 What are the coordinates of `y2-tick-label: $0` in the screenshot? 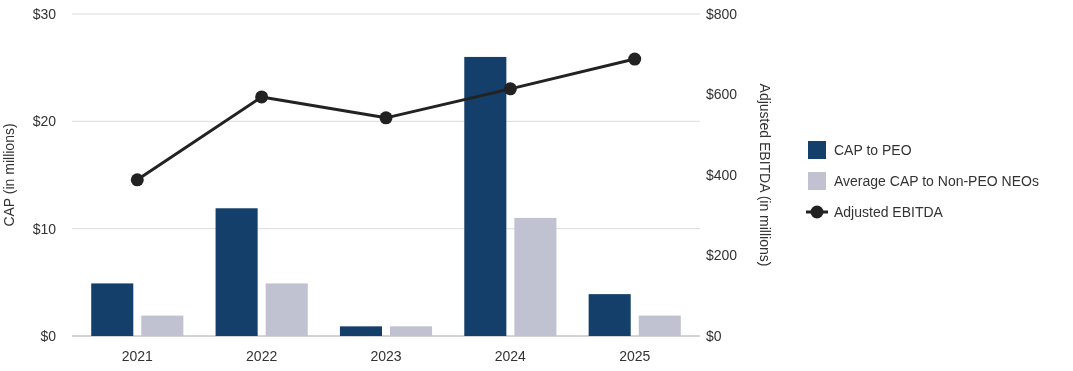 It's located at (714, 335).